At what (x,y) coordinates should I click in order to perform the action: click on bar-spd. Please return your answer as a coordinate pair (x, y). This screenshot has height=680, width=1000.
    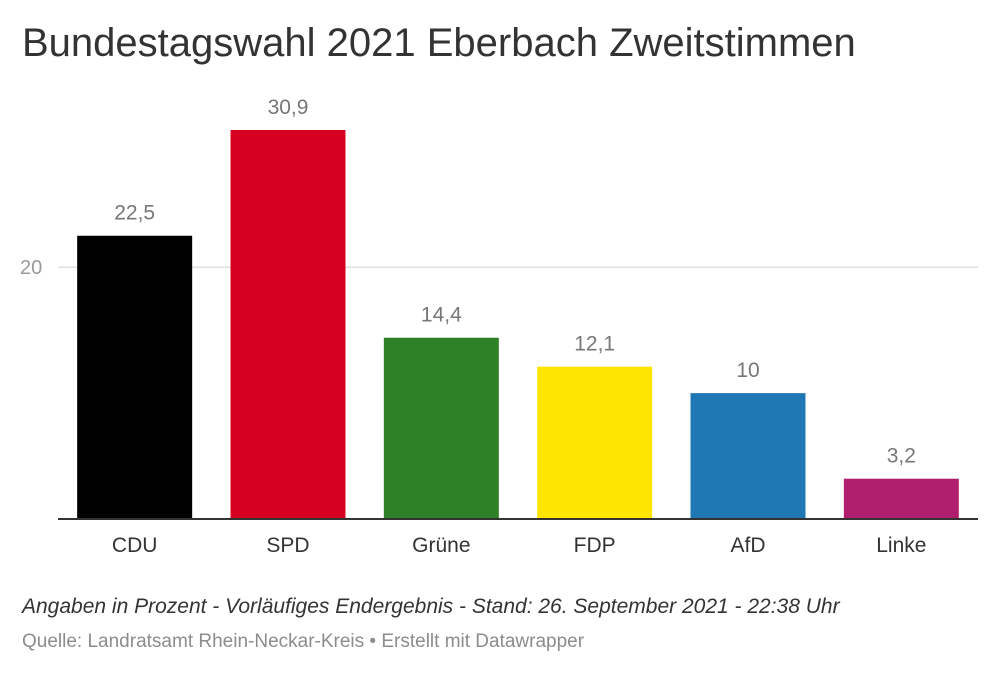
    Looking at the image, I should click on (288, 324).